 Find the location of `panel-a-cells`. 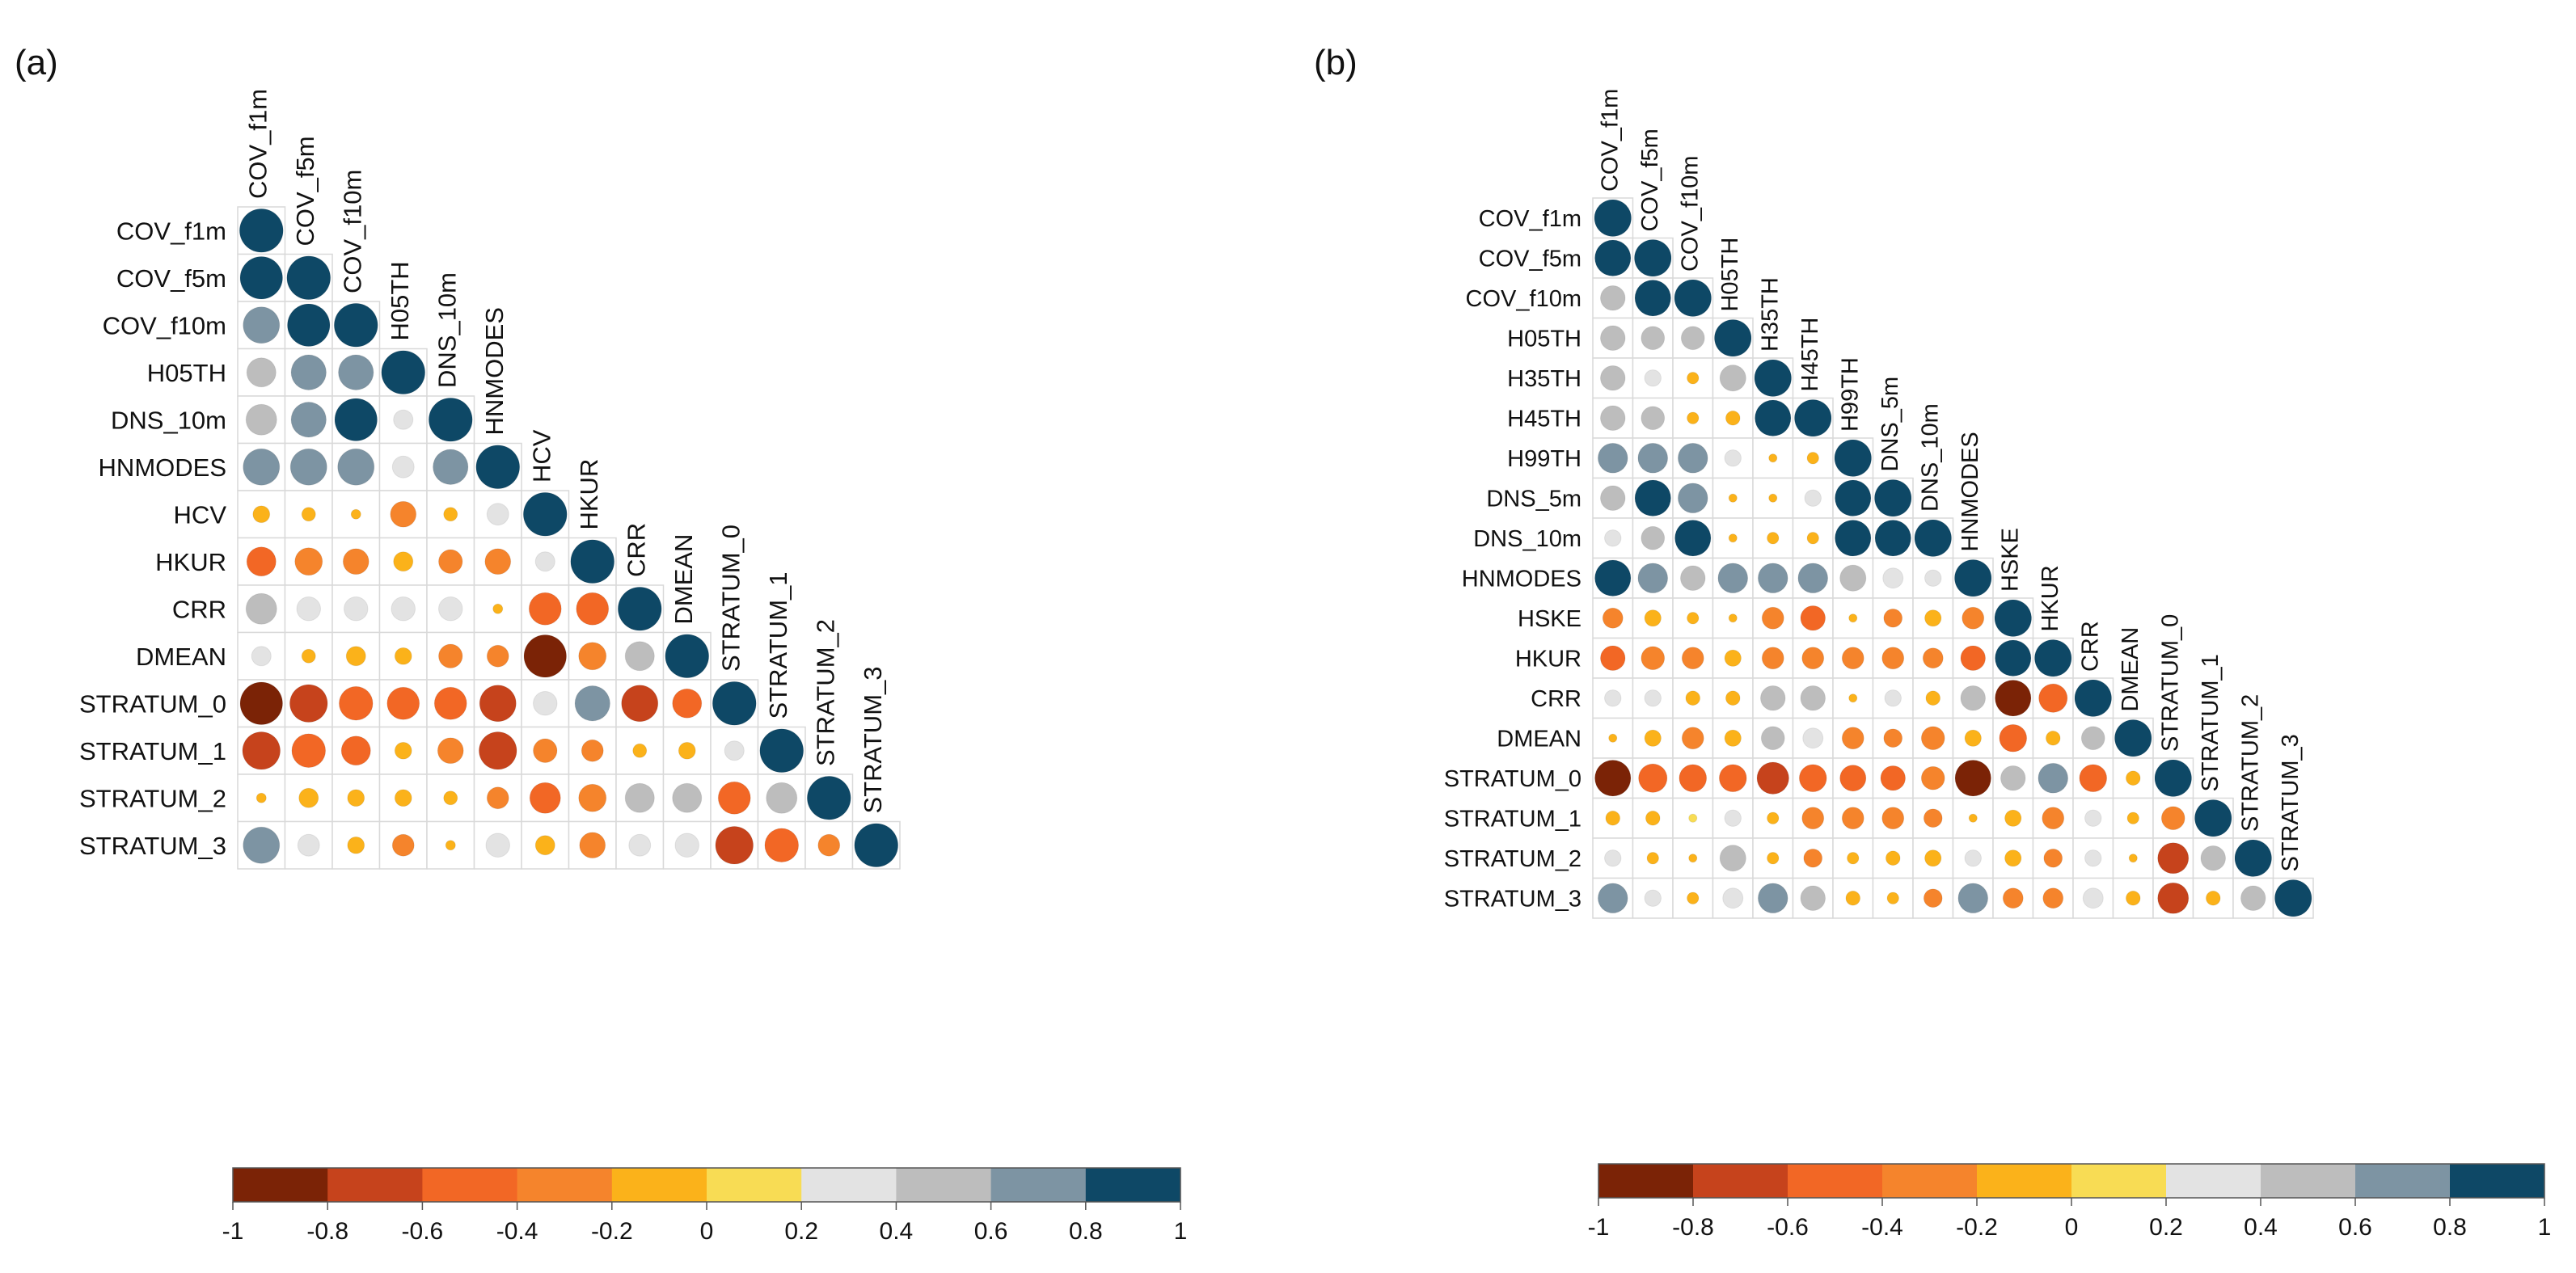

panel-a-cells is located at coordinates (569, 538).